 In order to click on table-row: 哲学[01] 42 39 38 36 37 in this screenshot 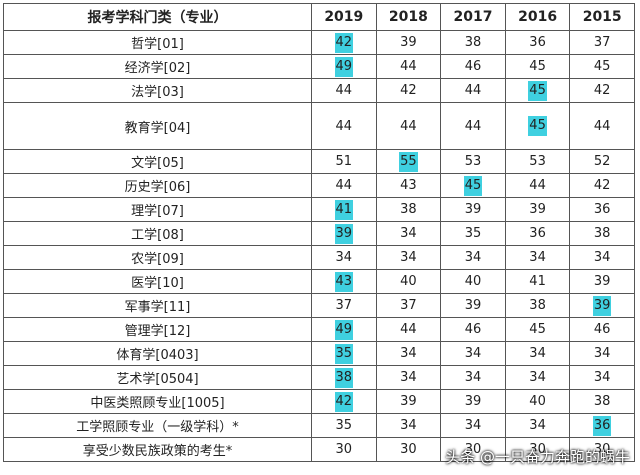, I will do `click(319, 42)`.